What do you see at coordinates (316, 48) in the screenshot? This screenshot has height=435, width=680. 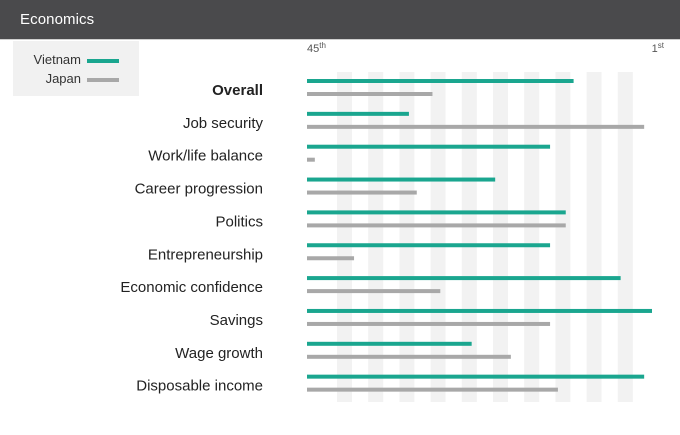 I see `axis-label-rank-45: 45th` at bounding box center [316, 48].